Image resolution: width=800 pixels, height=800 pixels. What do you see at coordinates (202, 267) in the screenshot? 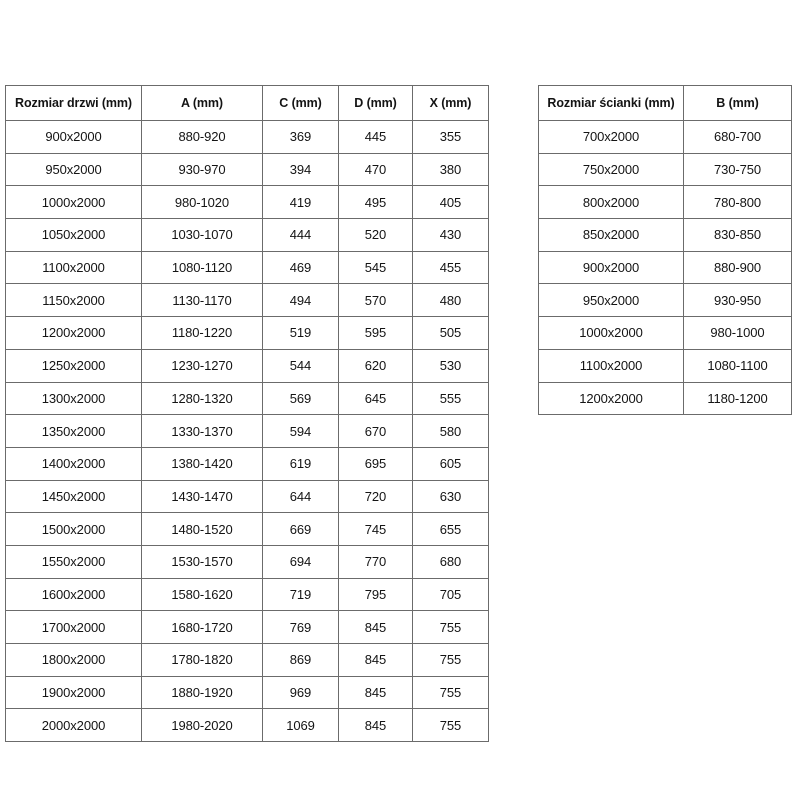
I see `cell-a: 1080-1120` at bounding box center [202, 267].